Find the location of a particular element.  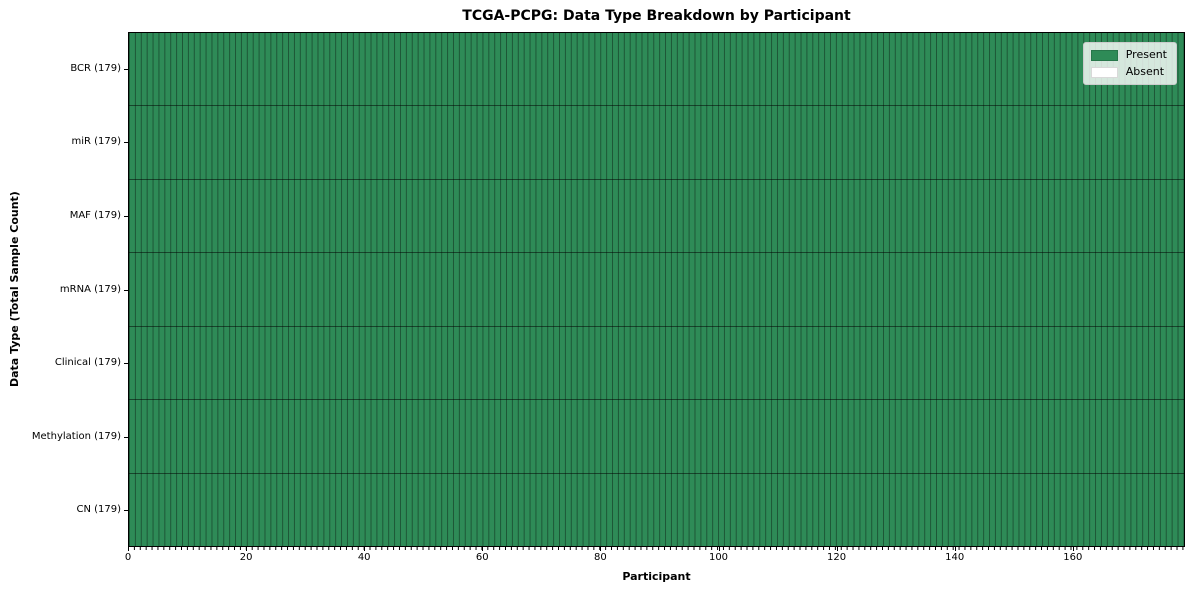

legend-label: Absent is located at coordinates (1145, 71).